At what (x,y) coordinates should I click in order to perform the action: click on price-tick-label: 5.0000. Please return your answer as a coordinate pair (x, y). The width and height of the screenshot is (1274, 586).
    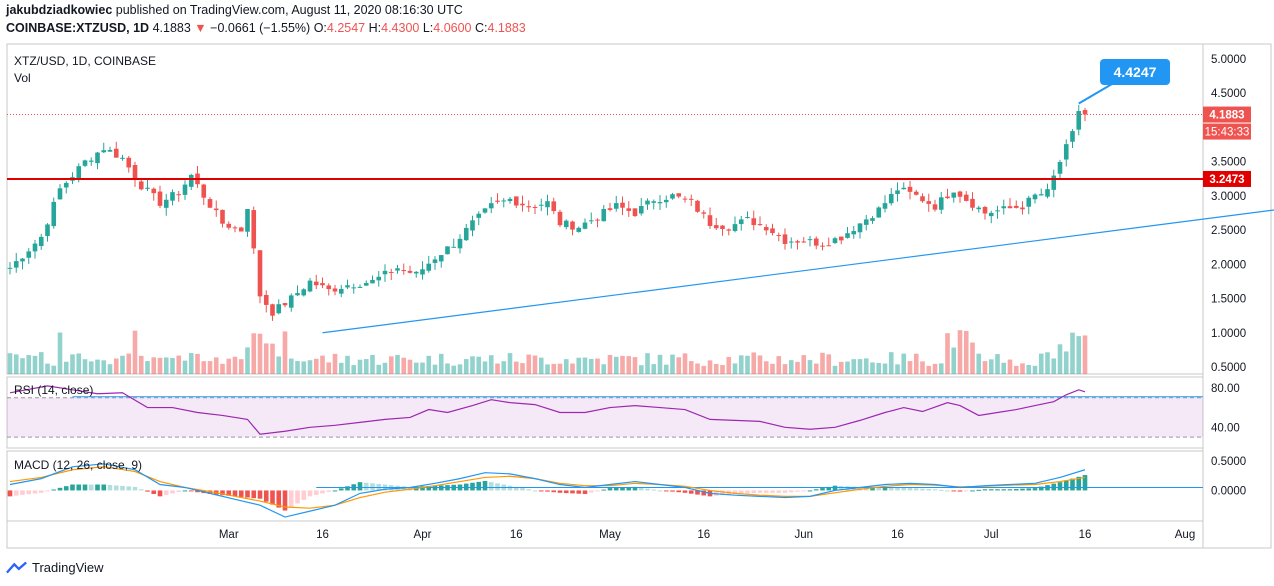
    Looking at the image, I should click on (1228, 60).